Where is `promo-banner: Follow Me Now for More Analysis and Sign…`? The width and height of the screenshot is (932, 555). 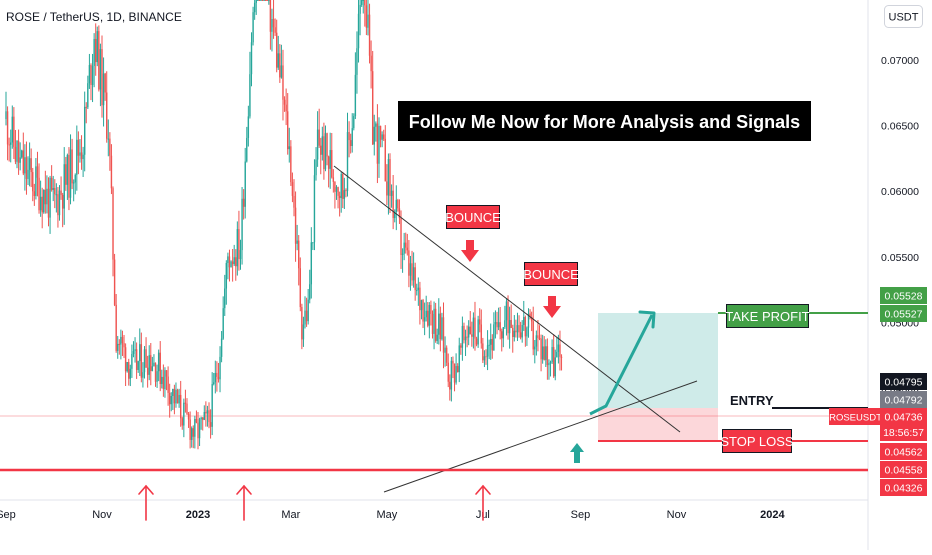
promo-banner: Follow Me Now for More Analysis and Sign… is located at coordinates (604, 121).